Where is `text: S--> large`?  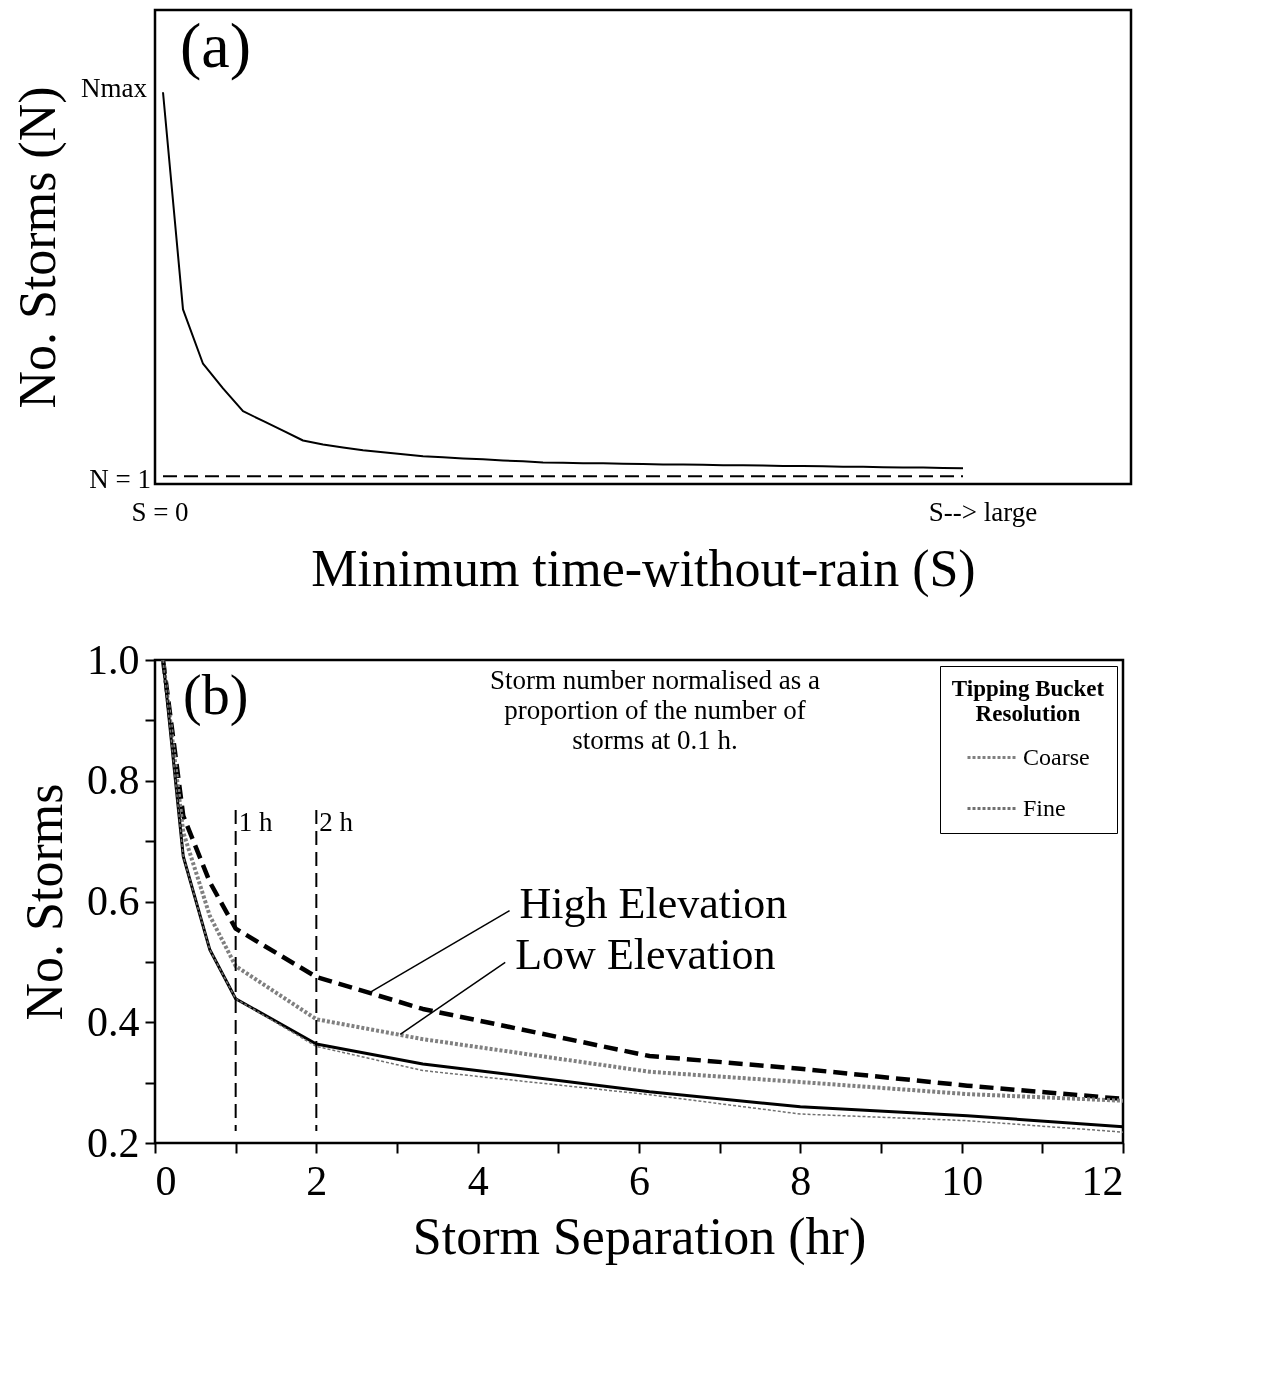
text: S--> large is located at coordinates (983, 512).